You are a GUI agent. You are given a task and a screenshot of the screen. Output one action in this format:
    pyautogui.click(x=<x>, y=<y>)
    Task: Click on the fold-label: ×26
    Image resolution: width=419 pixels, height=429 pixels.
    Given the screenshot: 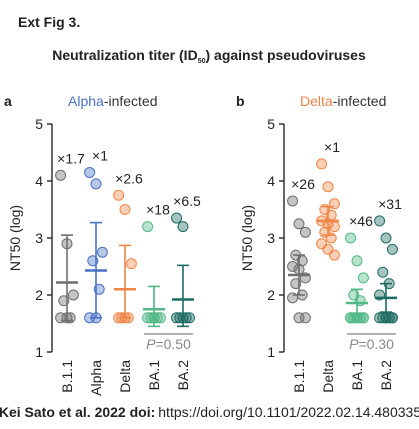 What is the action you would take?
    pyautogui.click(x=303, y=184)
    